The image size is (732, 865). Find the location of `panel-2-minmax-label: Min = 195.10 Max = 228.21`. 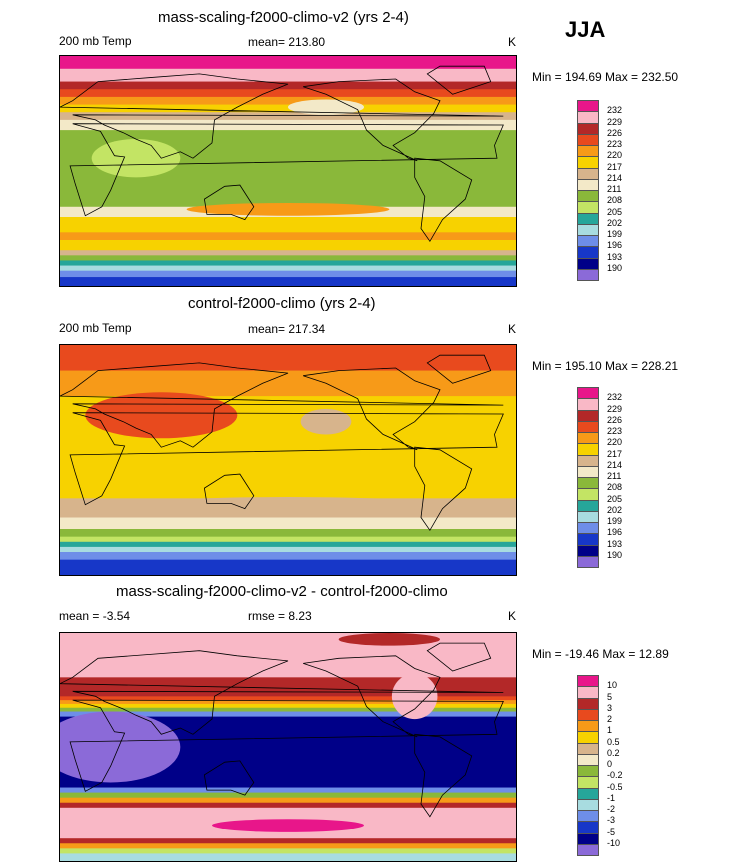

panel-2-minmax-label: Min = 195.10 Max = 228.21 is located at coordinates (605, 366).